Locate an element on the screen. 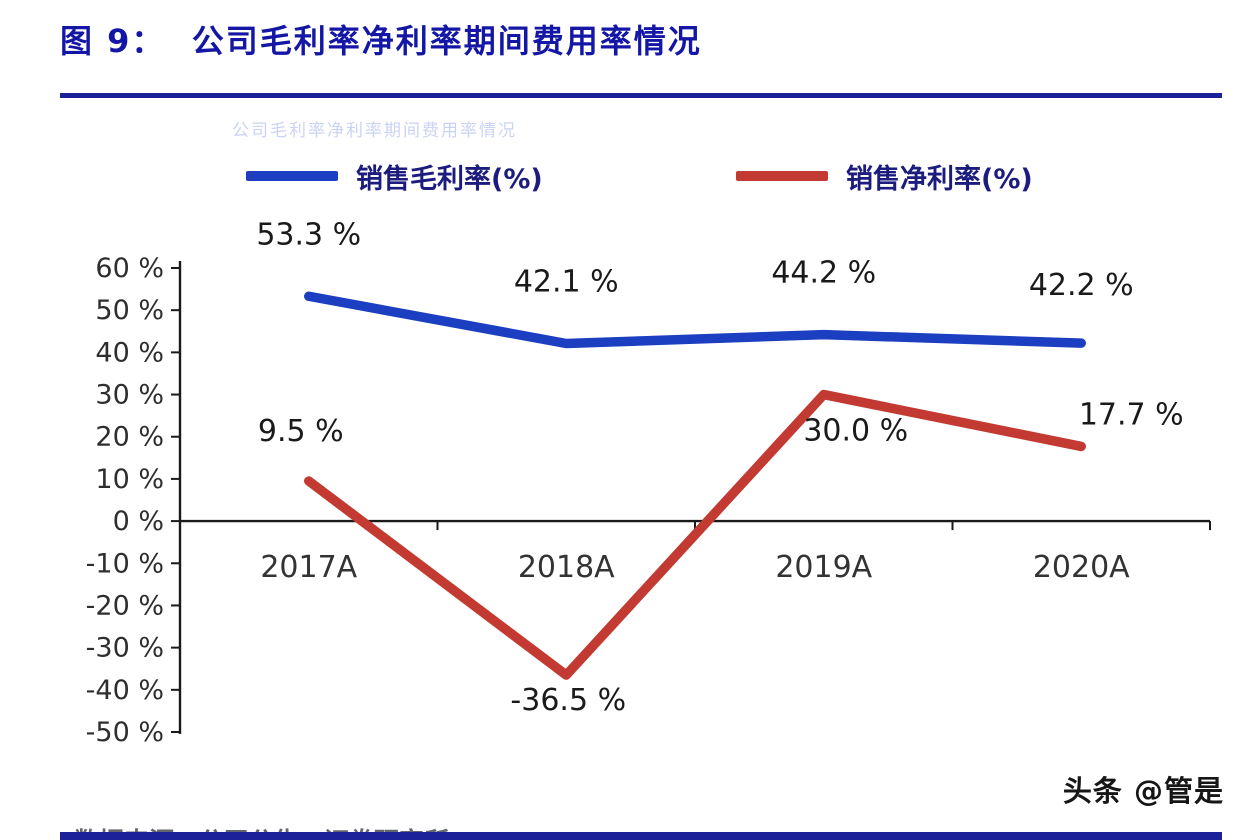  legend-label-gross-margin: 销售毛利率(%) is located at coordinates (449, 179).